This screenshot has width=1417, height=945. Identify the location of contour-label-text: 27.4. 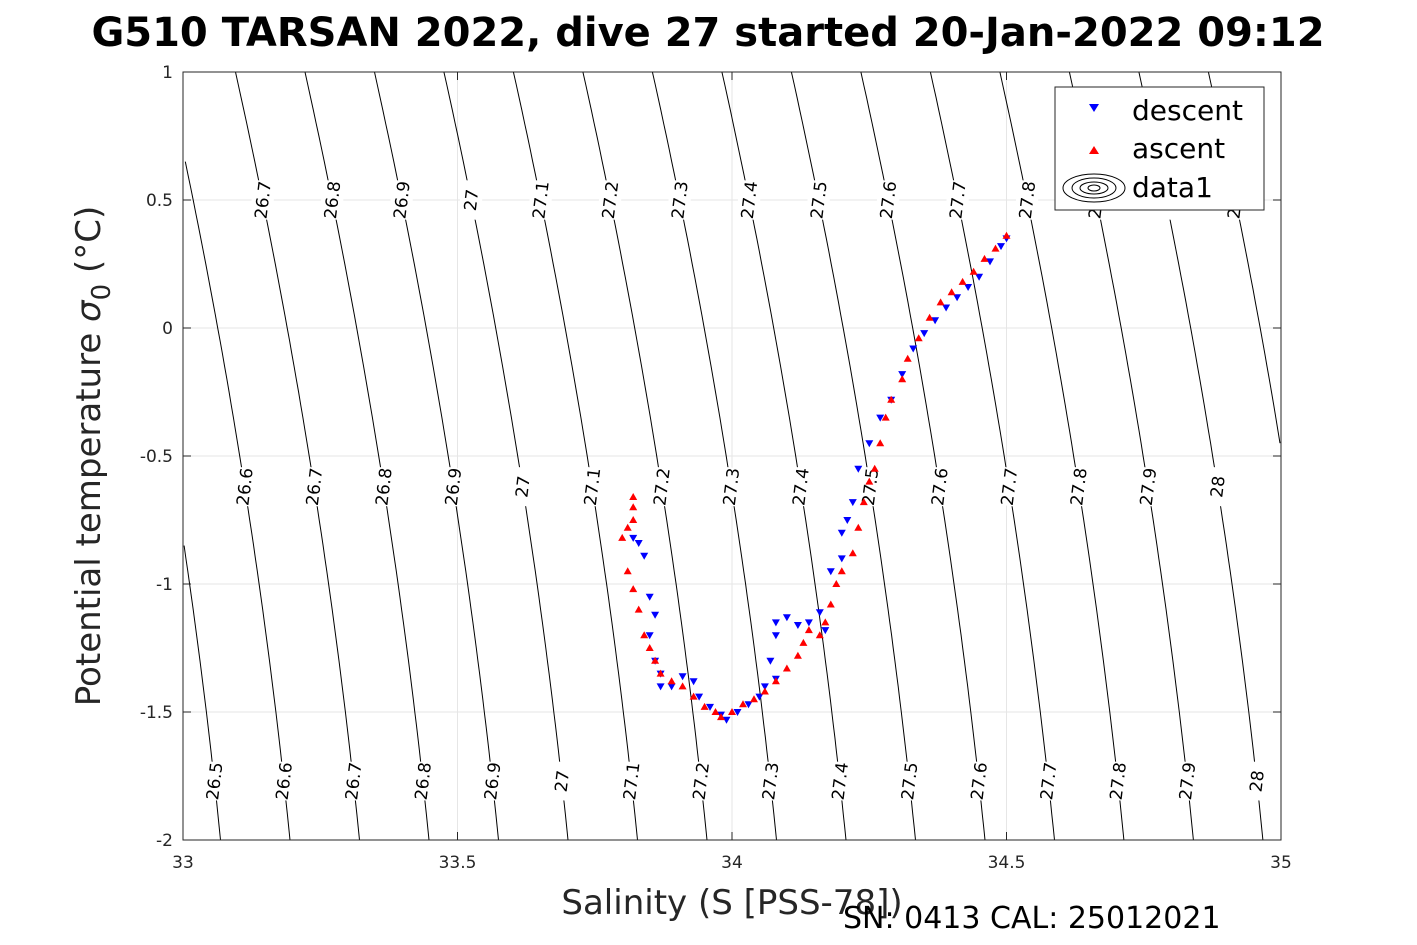
(841, 781).